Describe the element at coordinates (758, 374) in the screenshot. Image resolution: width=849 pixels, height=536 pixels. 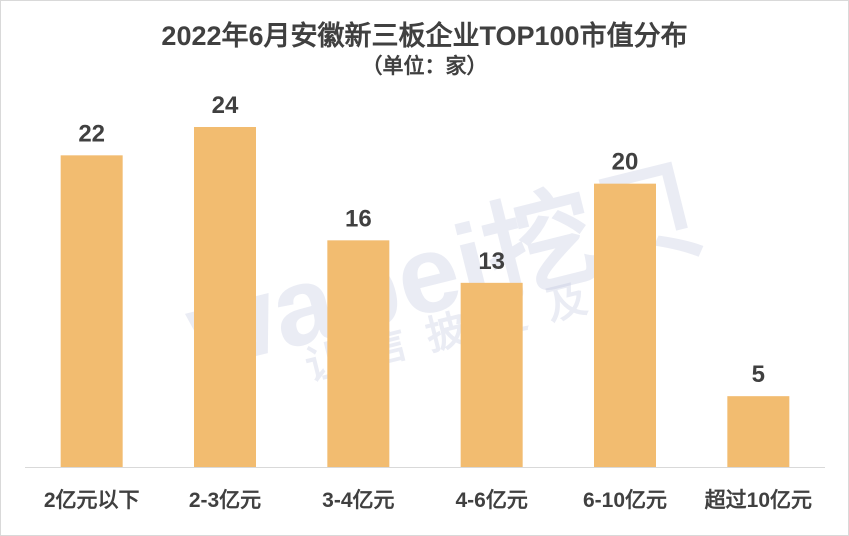
I see `data-label: 5` at that location.